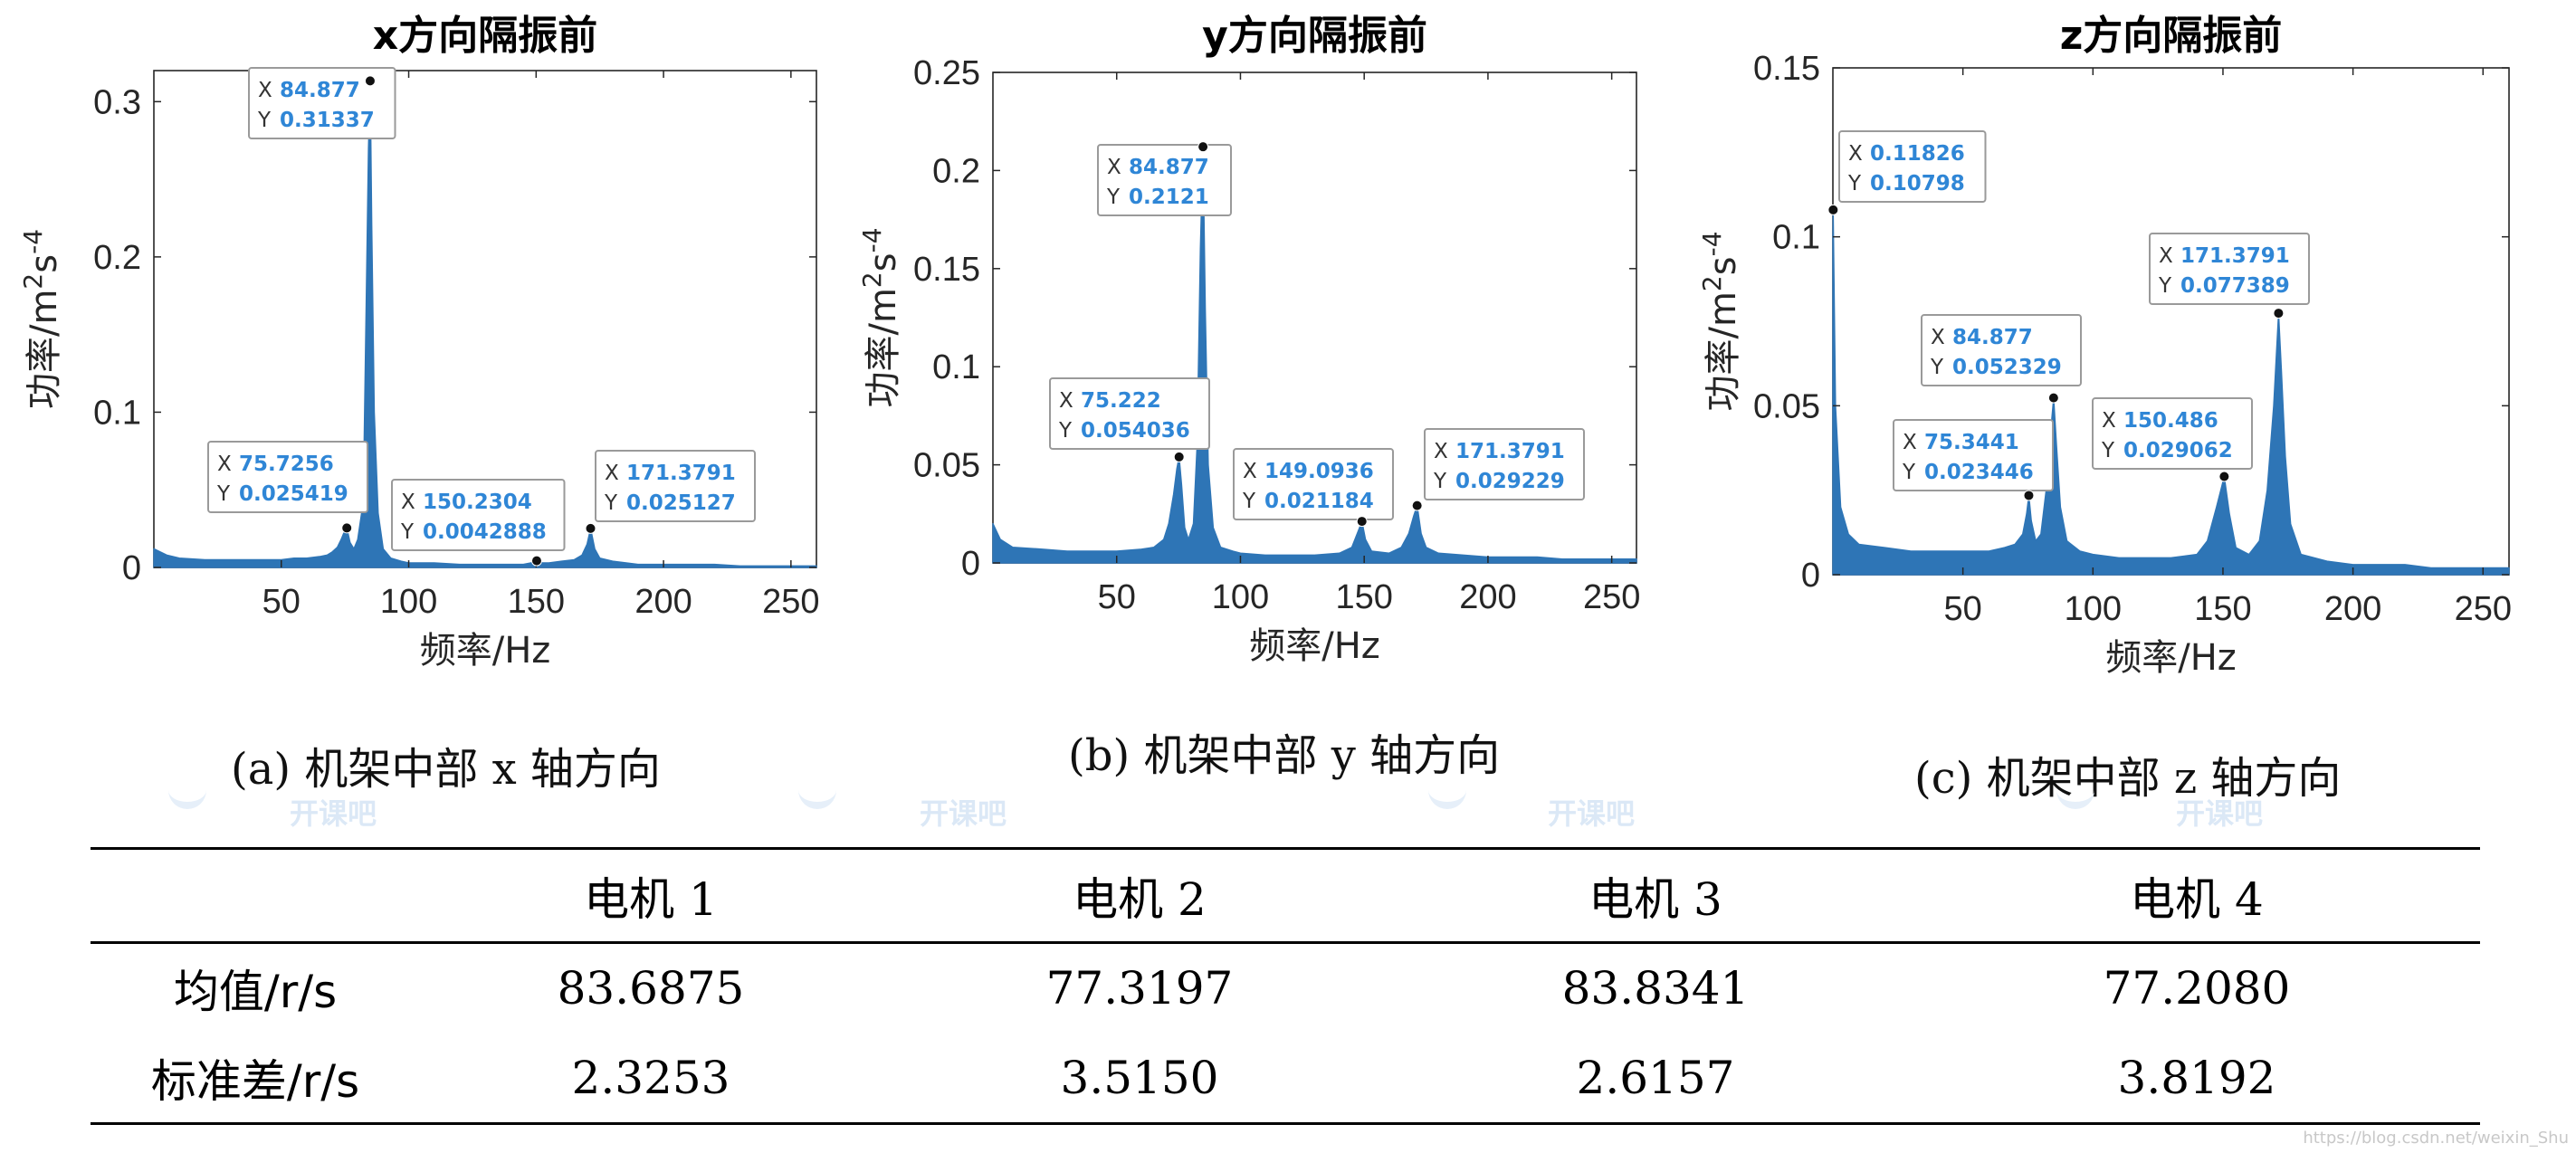 This screenshot has height=1153, width=2576. I want to click on data-tip: X 171.3791 Y 0.025127, so click(671, 492).